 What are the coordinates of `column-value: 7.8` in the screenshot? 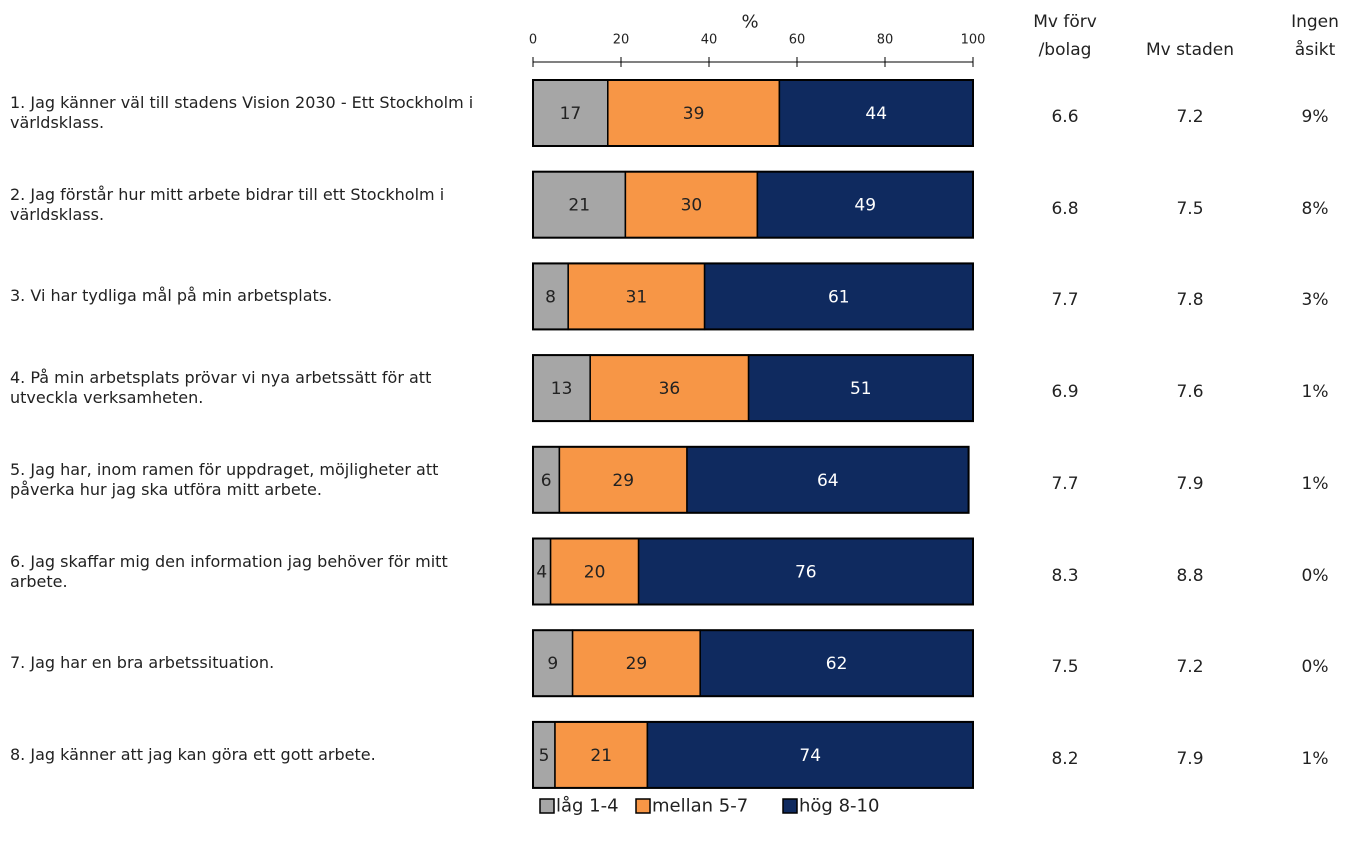 It's located at (1190, 300).